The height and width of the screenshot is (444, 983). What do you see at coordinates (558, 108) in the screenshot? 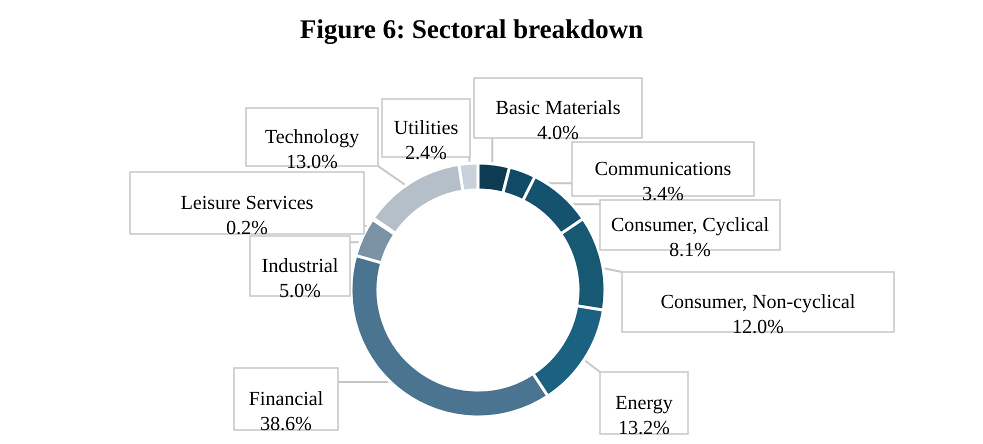
I see `slice-label: Basic Materials` at bounding box center [558, 108].